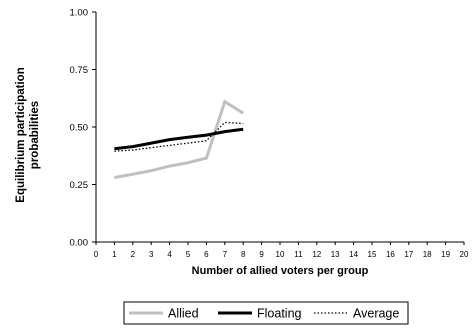 The image size is (472, 328). What do you see at coordinates (464, 254) in the screenshot?
I see `x-tick-label: 20` at bounding box center [464, 254].